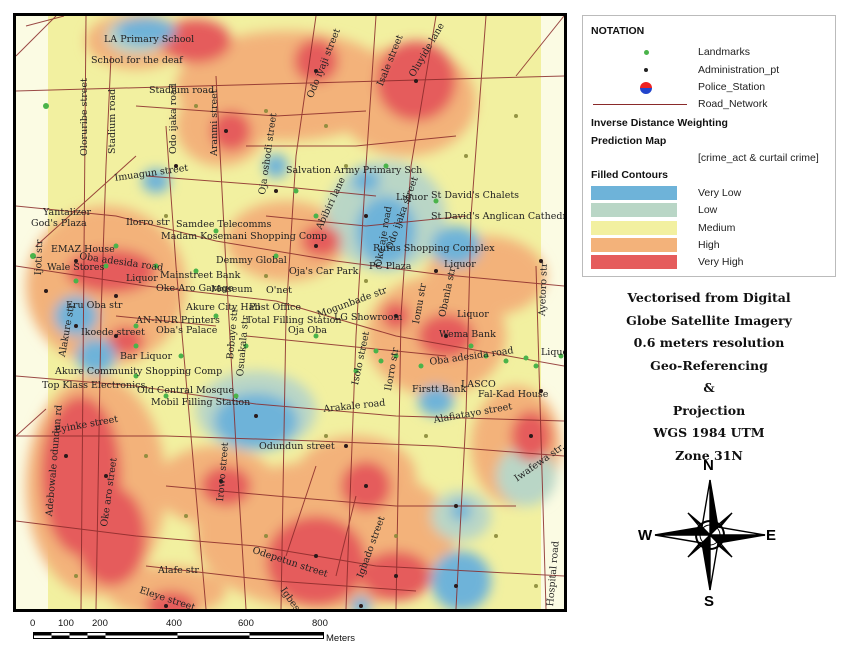 This screenshot has height=657, width=850. What do you see at coordinates (223, 307) in the screenshot?
I see `label-akure-city-hall: Akure City Hall` at bounding box center [223, 307].